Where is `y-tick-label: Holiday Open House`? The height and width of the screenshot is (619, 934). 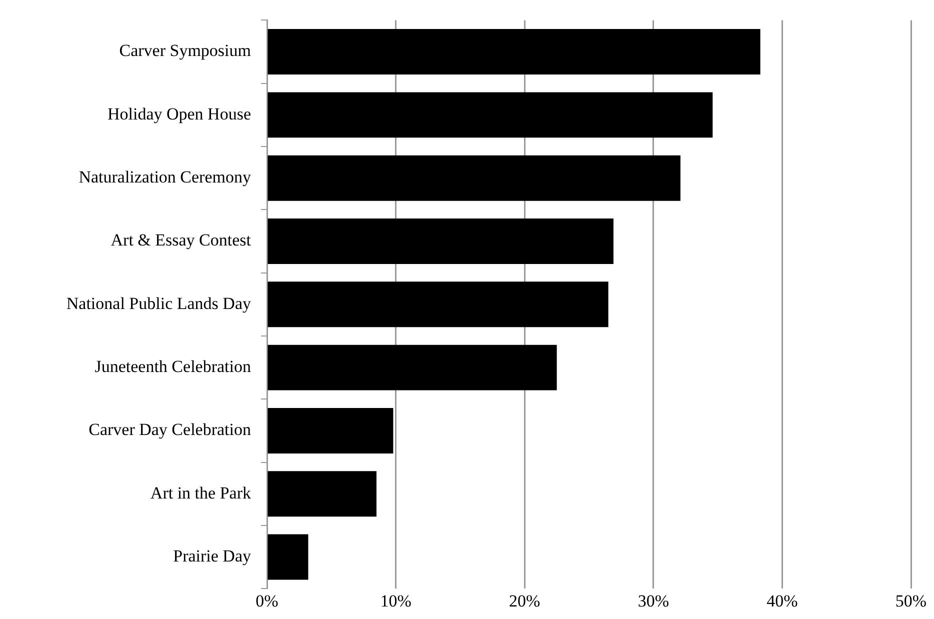 y-tick-label: Holiday Open House is located at coordinates (179, 114).